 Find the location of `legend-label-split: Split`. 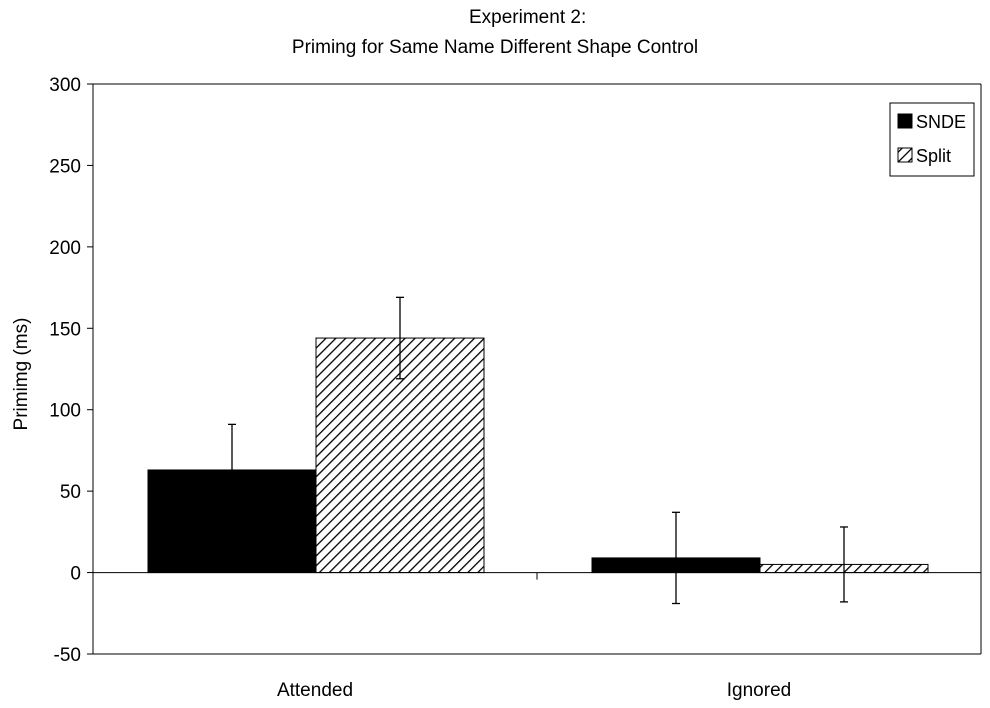

legend-label-split: Split is located at coordinates (933, 156).